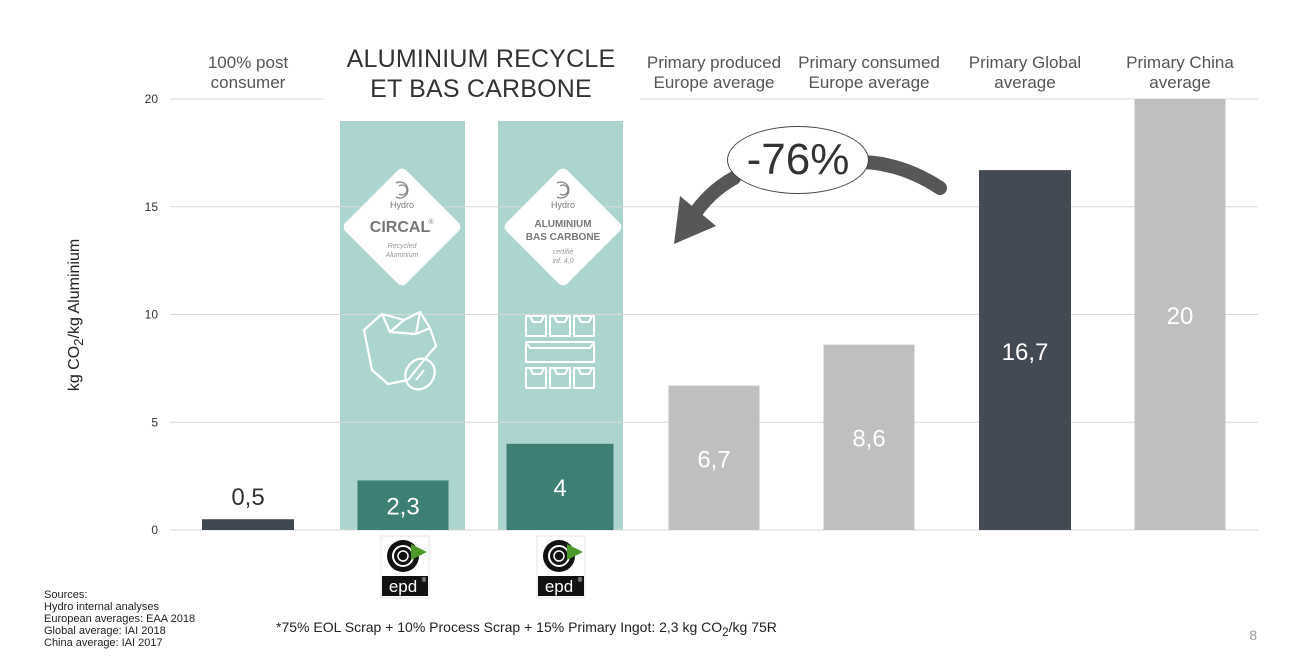 This screenshot has width=1294, height=663. I want to click on category-label-primary-consumed-europe: Primary consumed Europe average, so click(869, 73).